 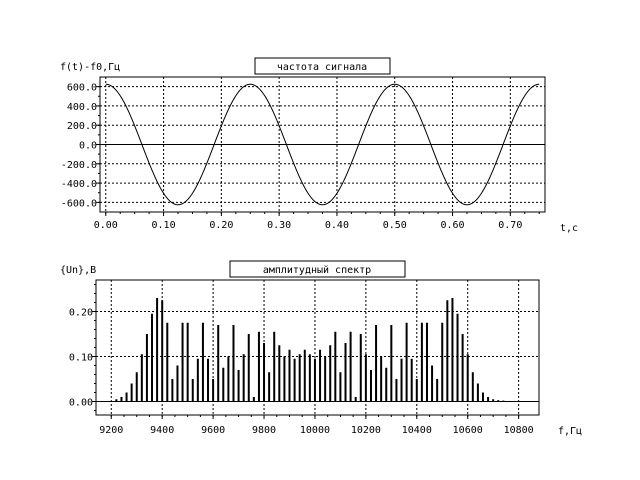 I want to click on spectrum-title-box, so click(x=317, y=269).